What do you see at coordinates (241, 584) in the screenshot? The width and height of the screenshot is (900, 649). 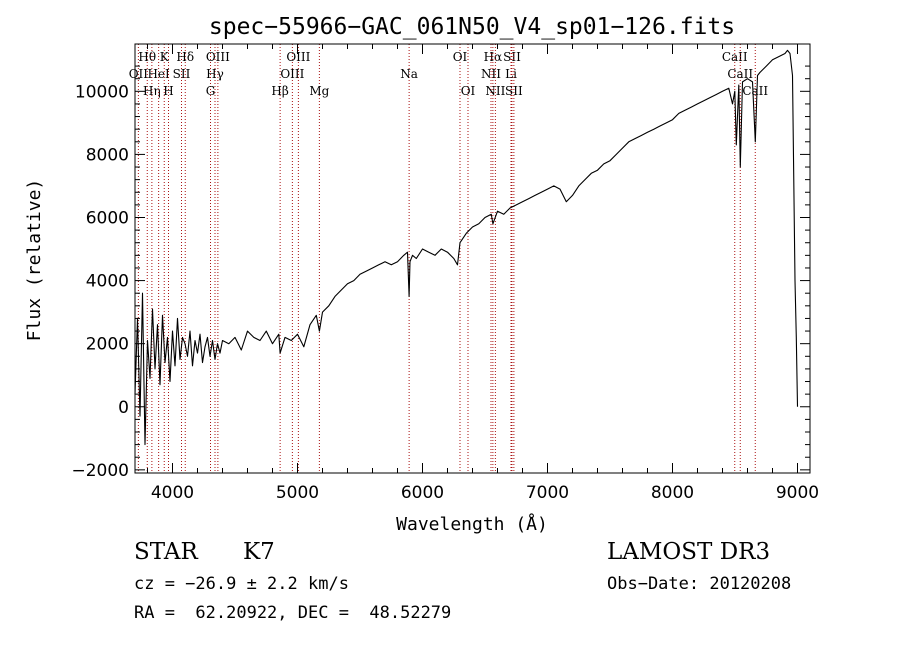 I see `redshift-value: cz = −26.9 ± 2.2 km/s` at bounding box center [241, 584].